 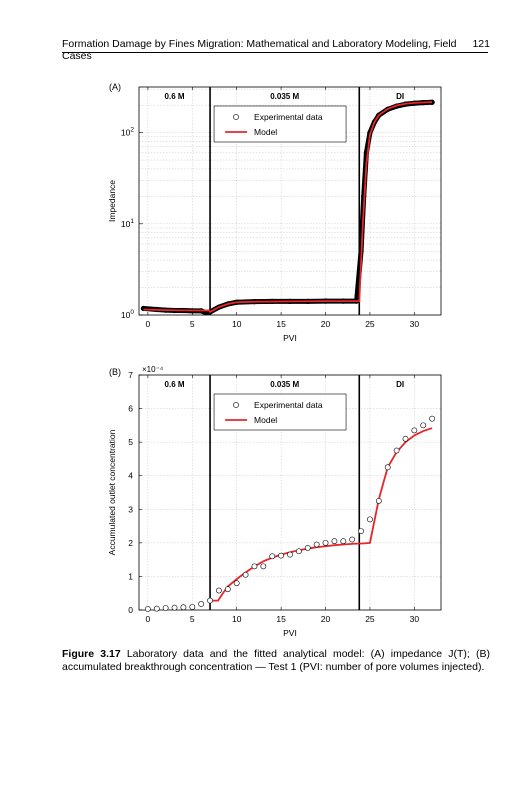 I want to click on panel-a-legend-box, so click(x=280, y=124).